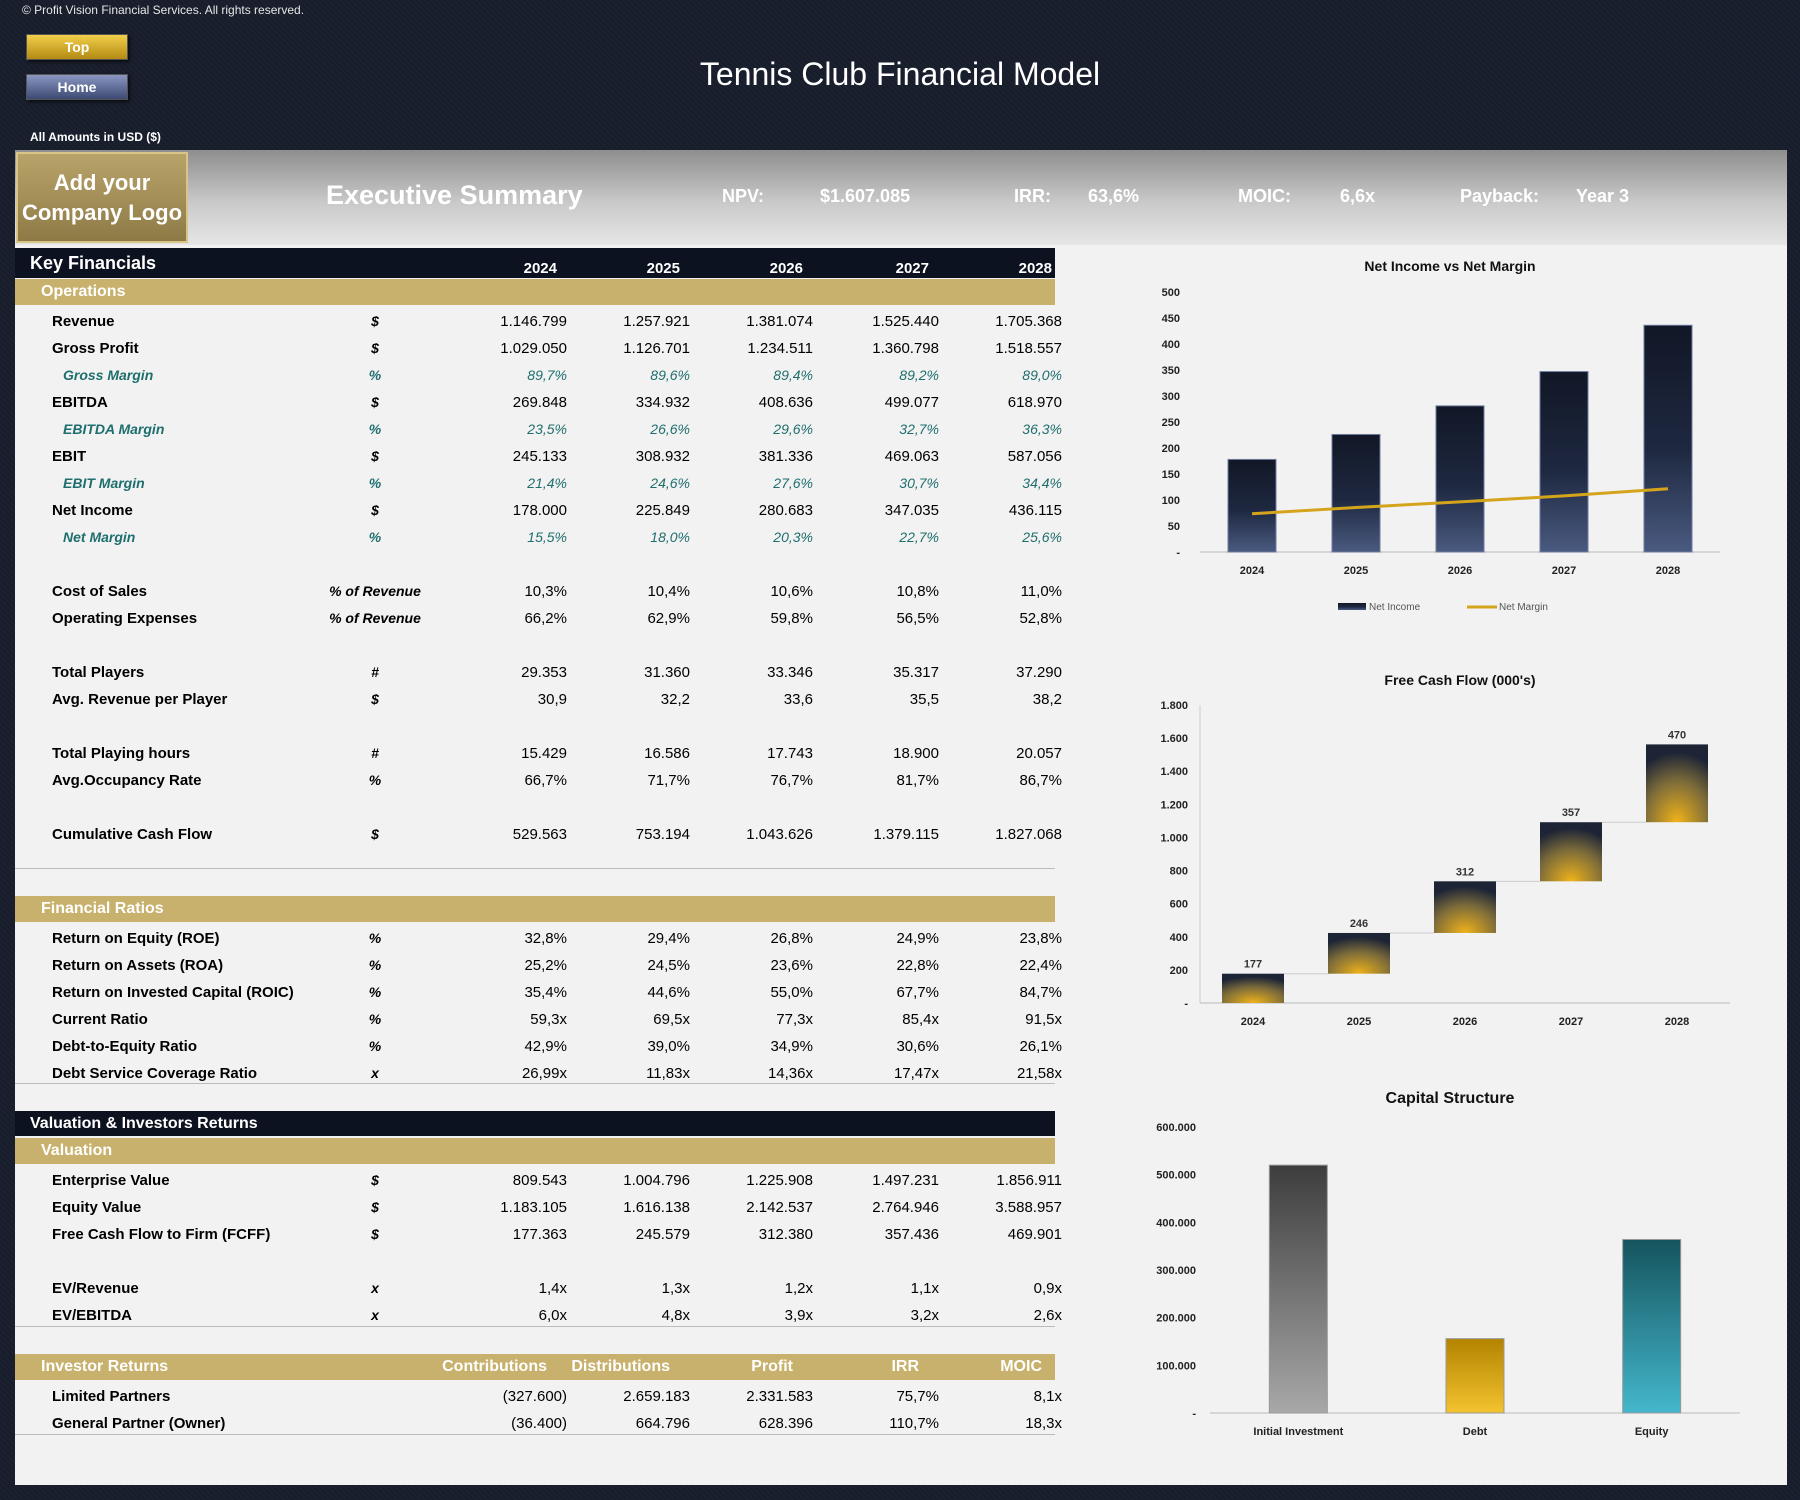  I want to click on cell-value: 32,8%, so click(545, 938).